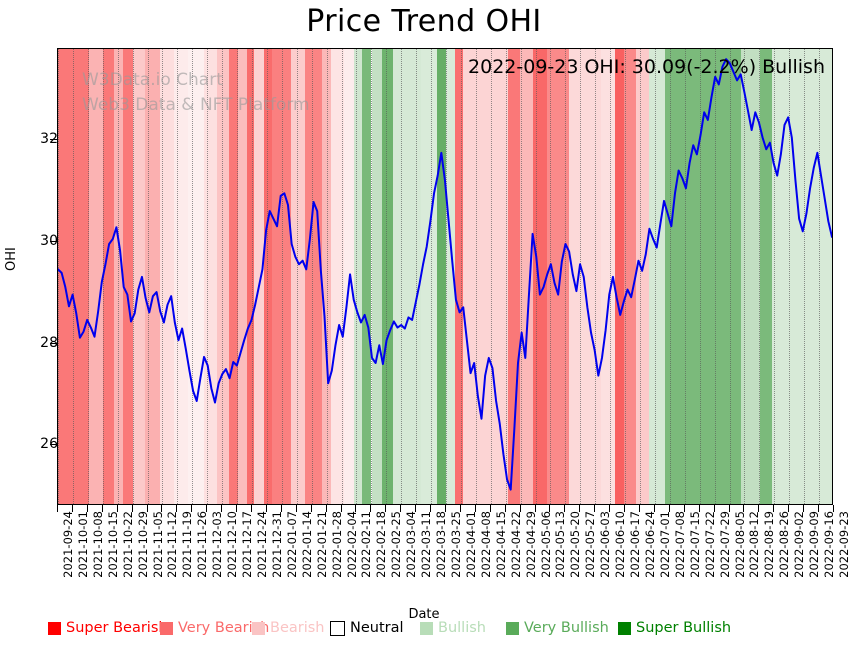 The image size is (848, 646). Describe the element at coordinates (530, 544) in the screenshot. I see `x-tick-label: 2022-04-29` at that location.